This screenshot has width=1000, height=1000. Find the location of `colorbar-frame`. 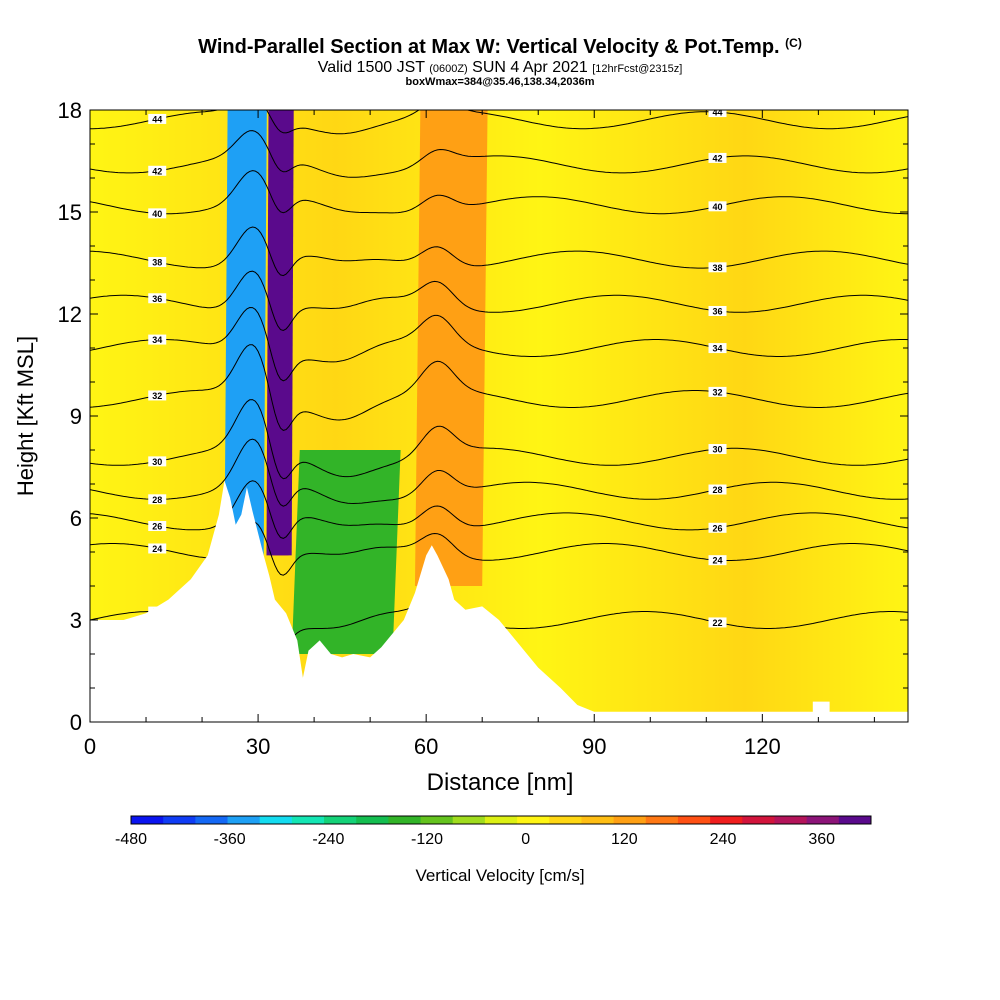

colorbar-frame is located at coordinates (501, 820).